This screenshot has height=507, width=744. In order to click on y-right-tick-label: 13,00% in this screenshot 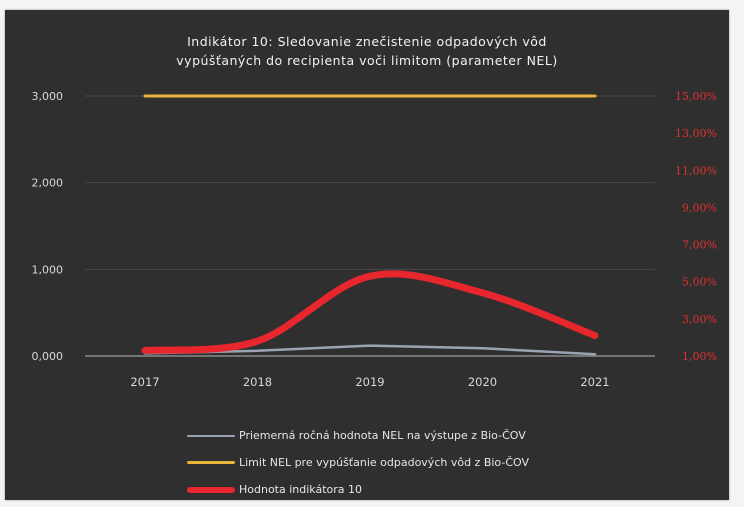, I will do `click(696, 133)`.